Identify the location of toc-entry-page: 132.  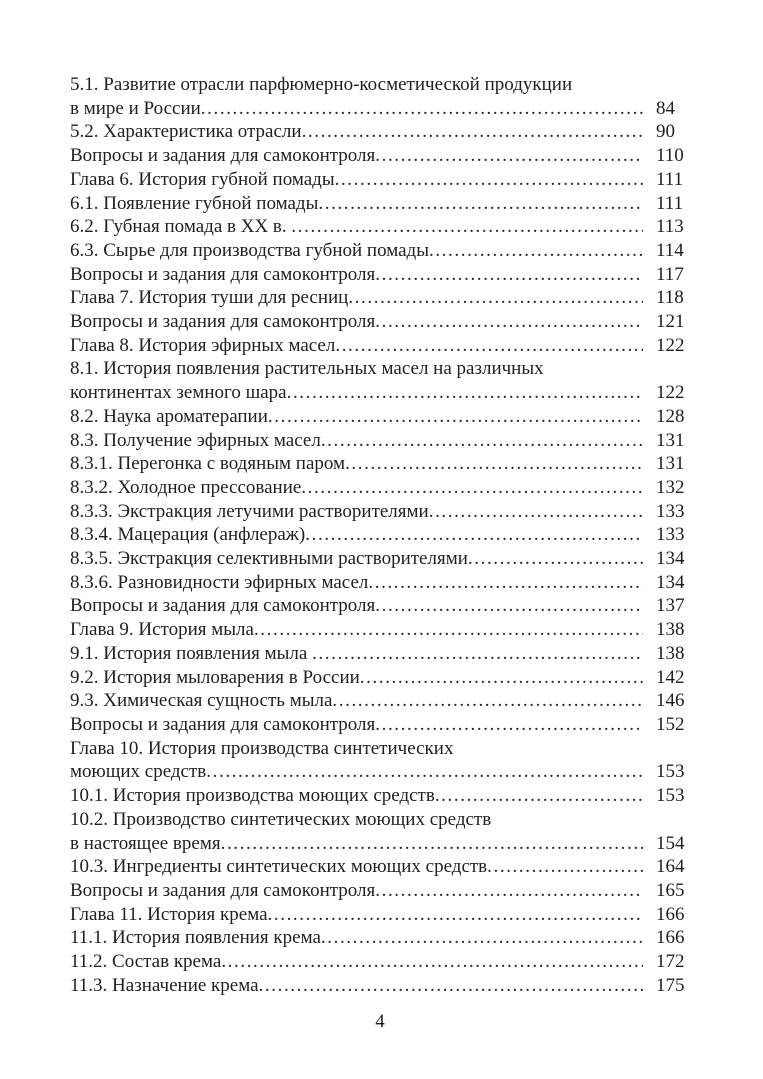
(670, 487).